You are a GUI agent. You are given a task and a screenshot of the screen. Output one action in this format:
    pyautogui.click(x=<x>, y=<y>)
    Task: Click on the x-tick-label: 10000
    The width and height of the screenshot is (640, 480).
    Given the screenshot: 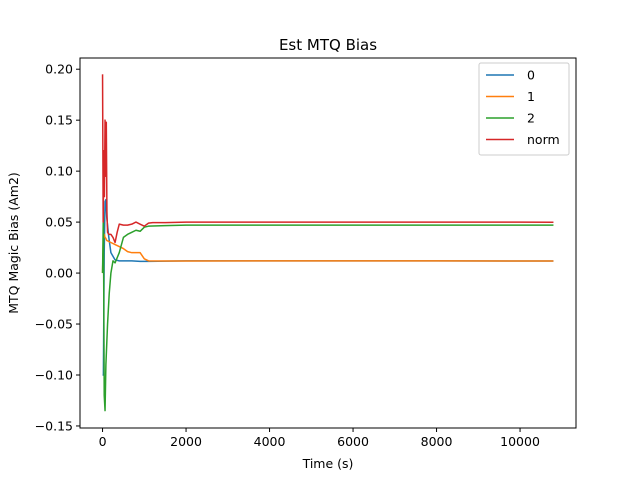 What is the action you would take?
    pyautogui.click(x=520, y=441)
    